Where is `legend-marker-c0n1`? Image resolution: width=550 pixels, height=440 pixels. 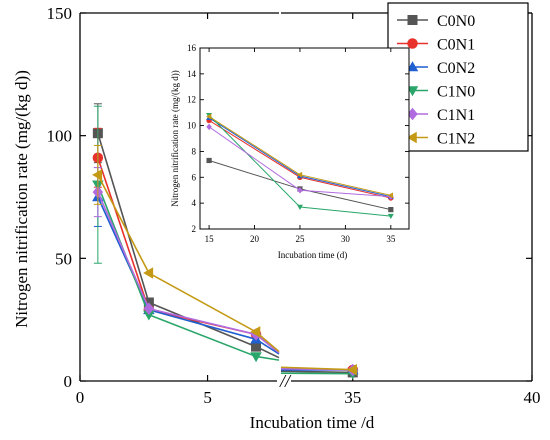
legend-marker-c0n1 is located at coordinates (412, 43).